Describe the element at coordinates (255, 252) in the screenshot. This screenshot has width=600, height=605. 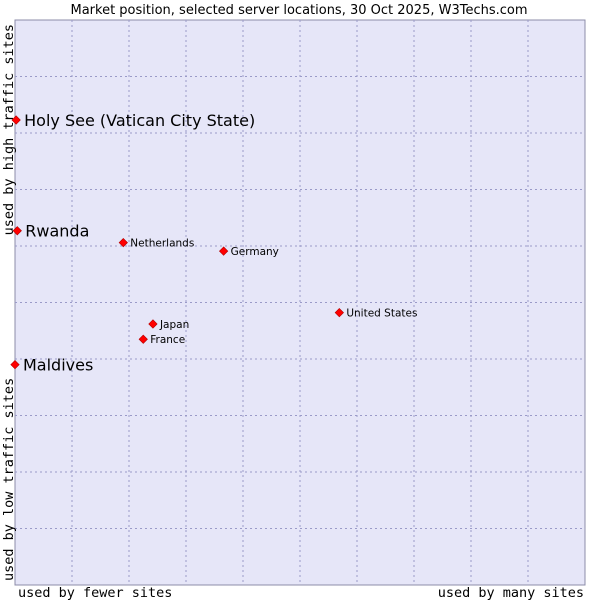
I see `point-label: Germany` at that location.